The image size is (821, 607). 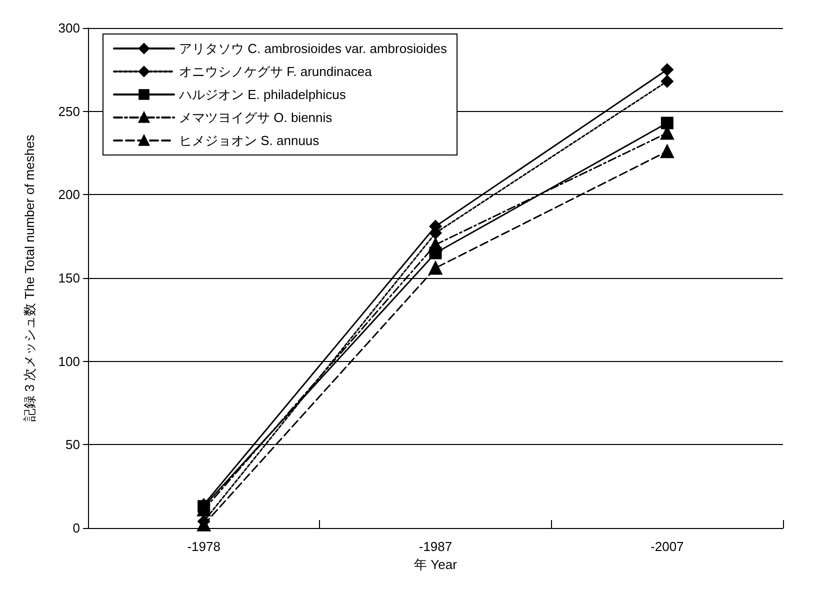 I want to click on legend-label: オニウシノケグサ F. arundinacea, so click(x=276, y=71).